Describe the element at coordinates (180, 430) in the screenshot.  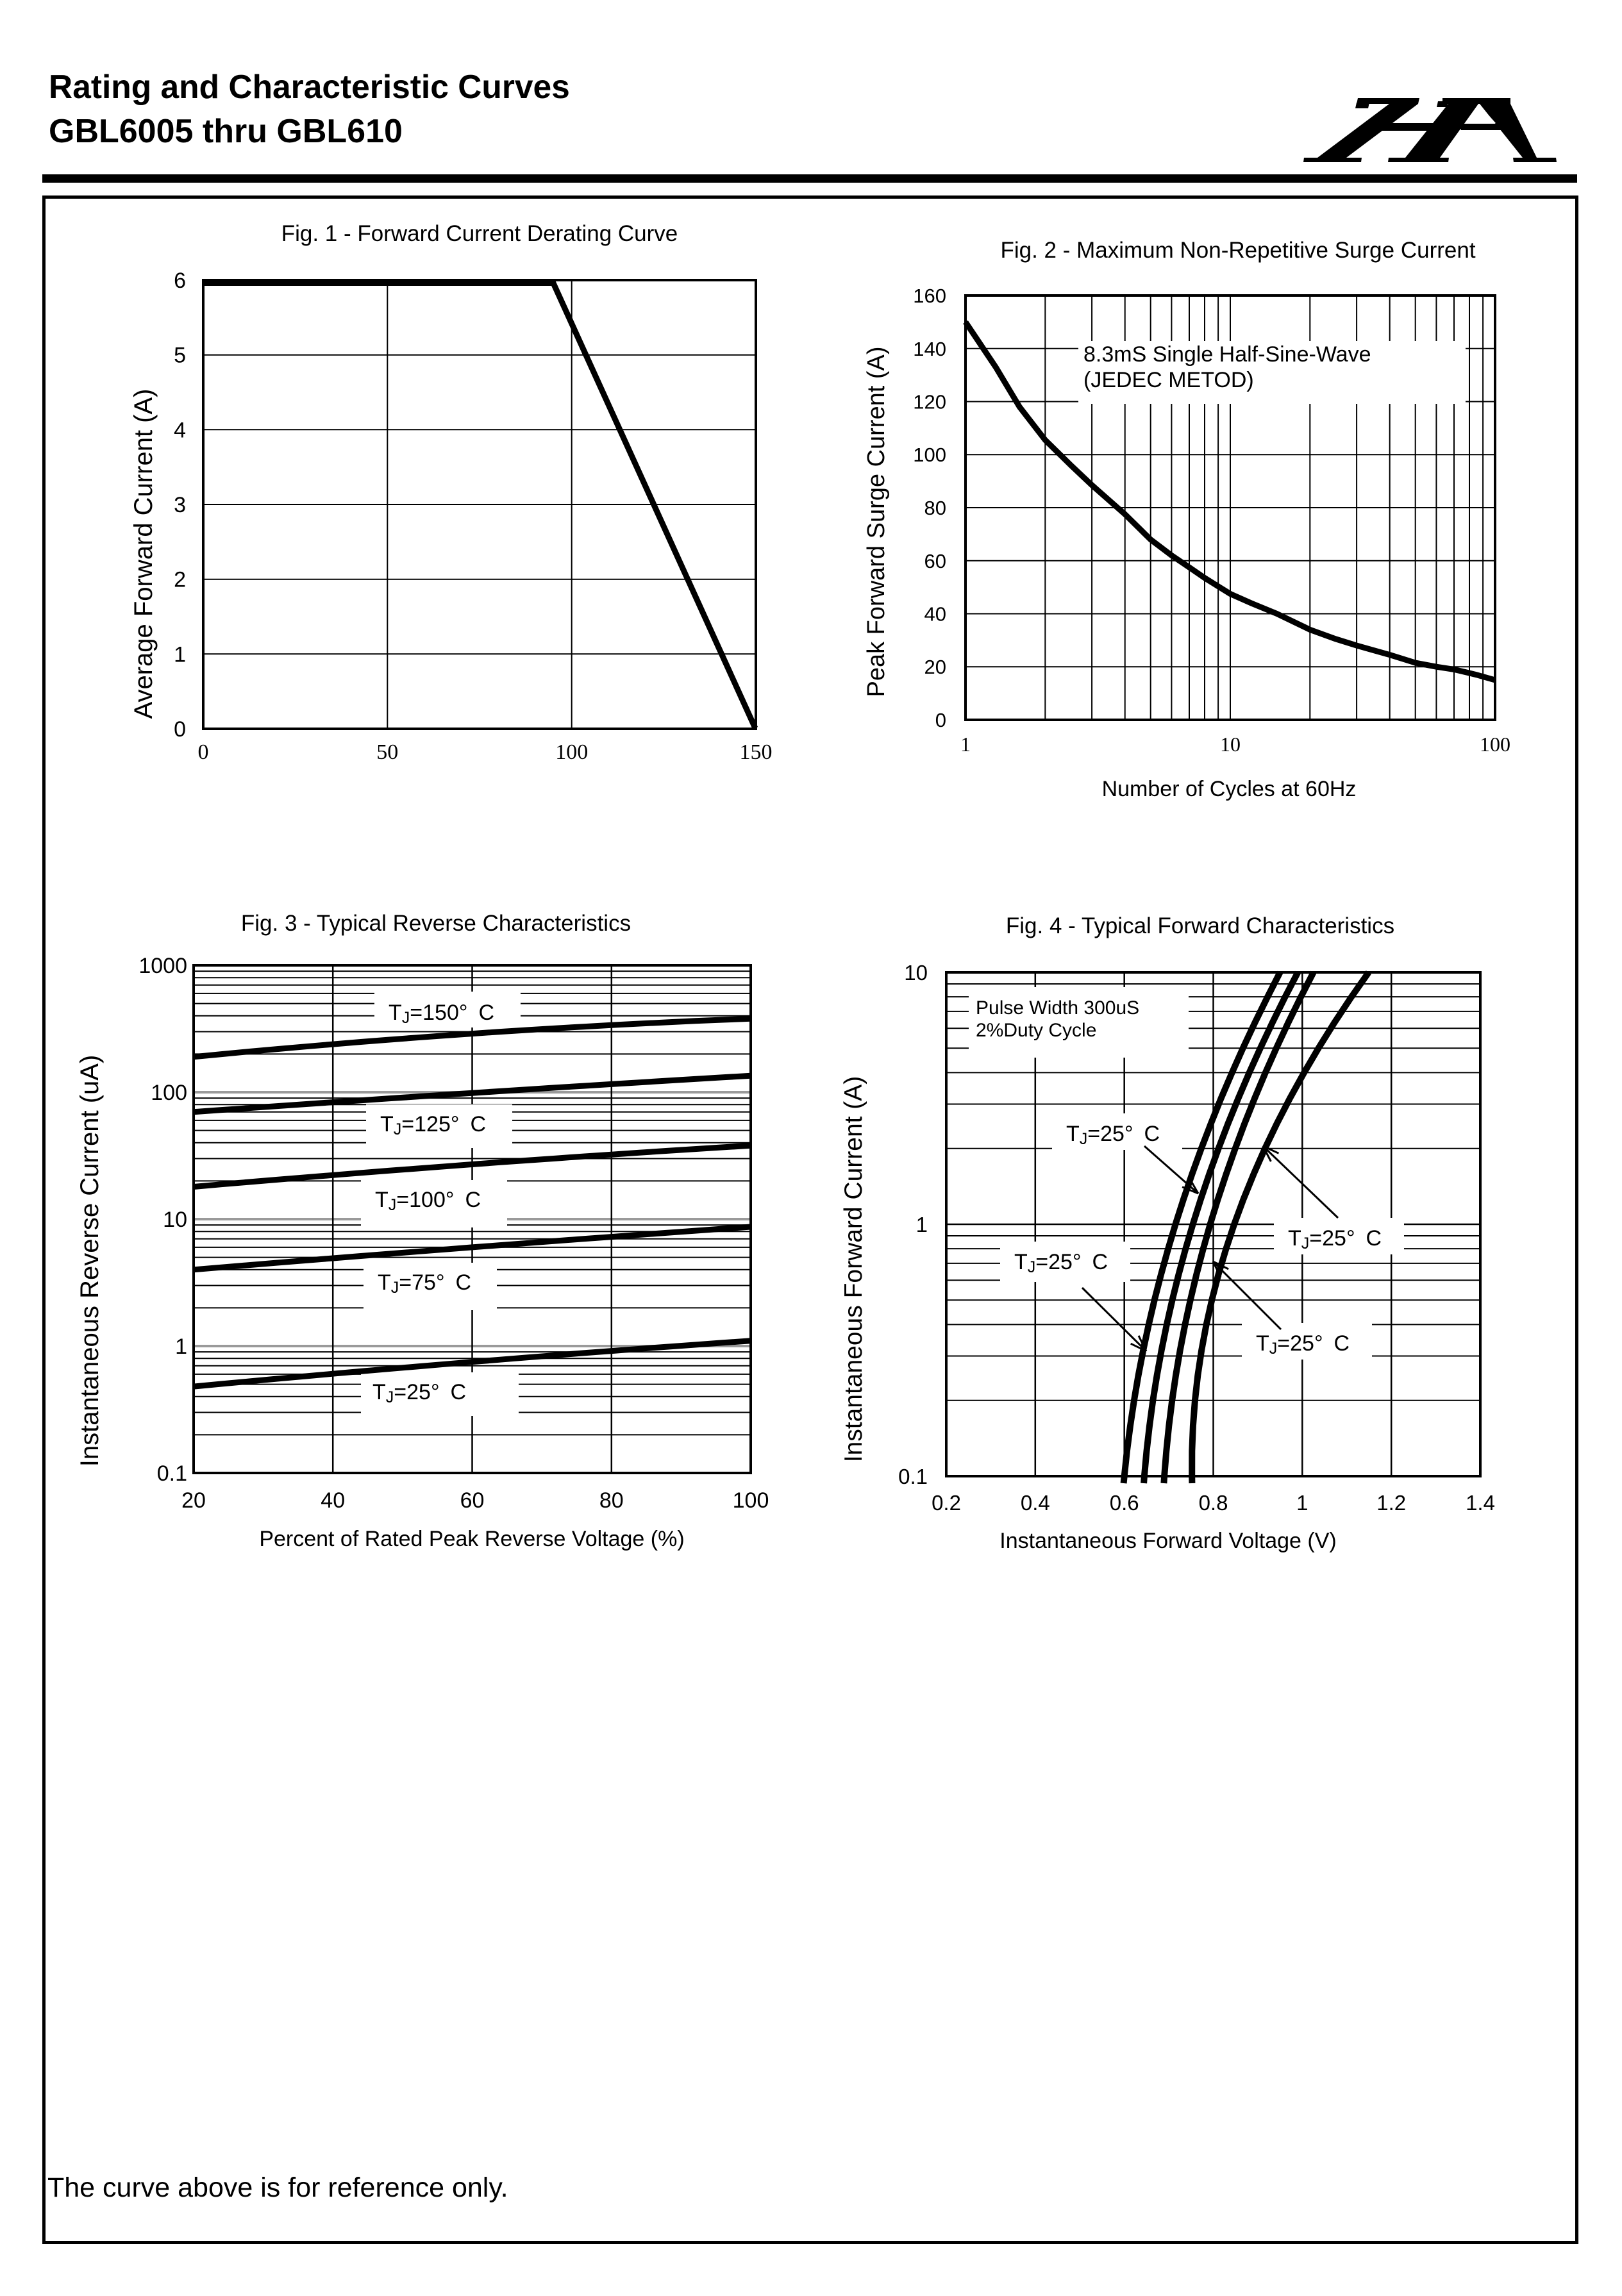
I see `svg-text: 4` at that location.